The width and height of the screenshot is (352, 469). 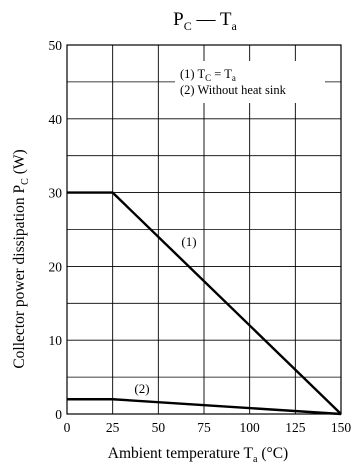 What do you see at coordinates (295, 427) in the screenshot?
I see `x-tick-label: 125` at bounding box center [295, 427].